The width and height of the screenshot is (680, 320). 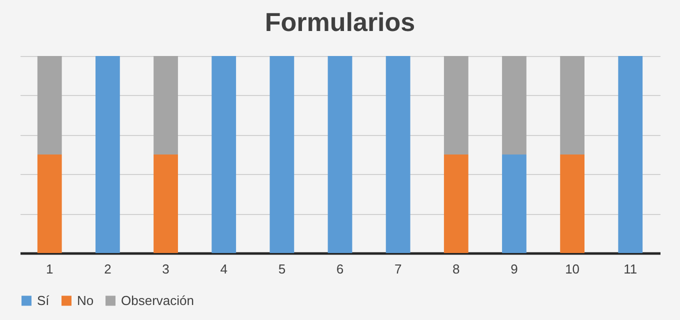 What do you see at coordinates (631, 269) in the screenshot?
I see `x-tick-label: 11` at bounding box center [631, 269].